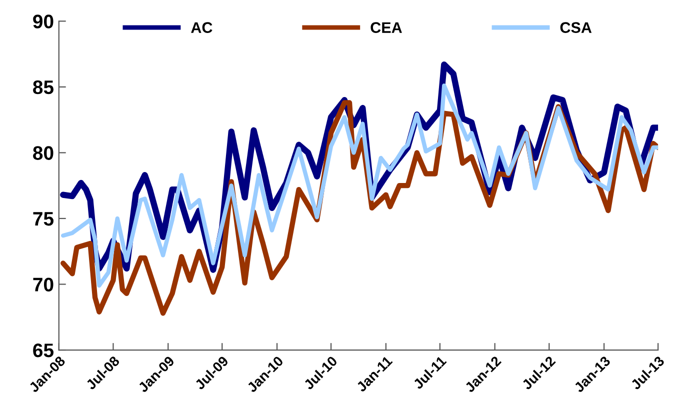 The width and height of the screenshot is (677, 407). I want to click on y-tick-label: 80, so click(43, 153).